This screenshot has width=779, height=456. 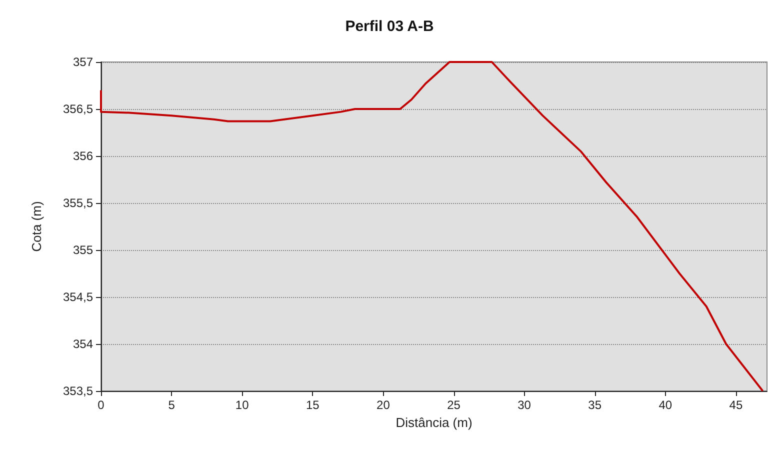 I want to click on x-tick-label: 0, so click(x=101, y=405).